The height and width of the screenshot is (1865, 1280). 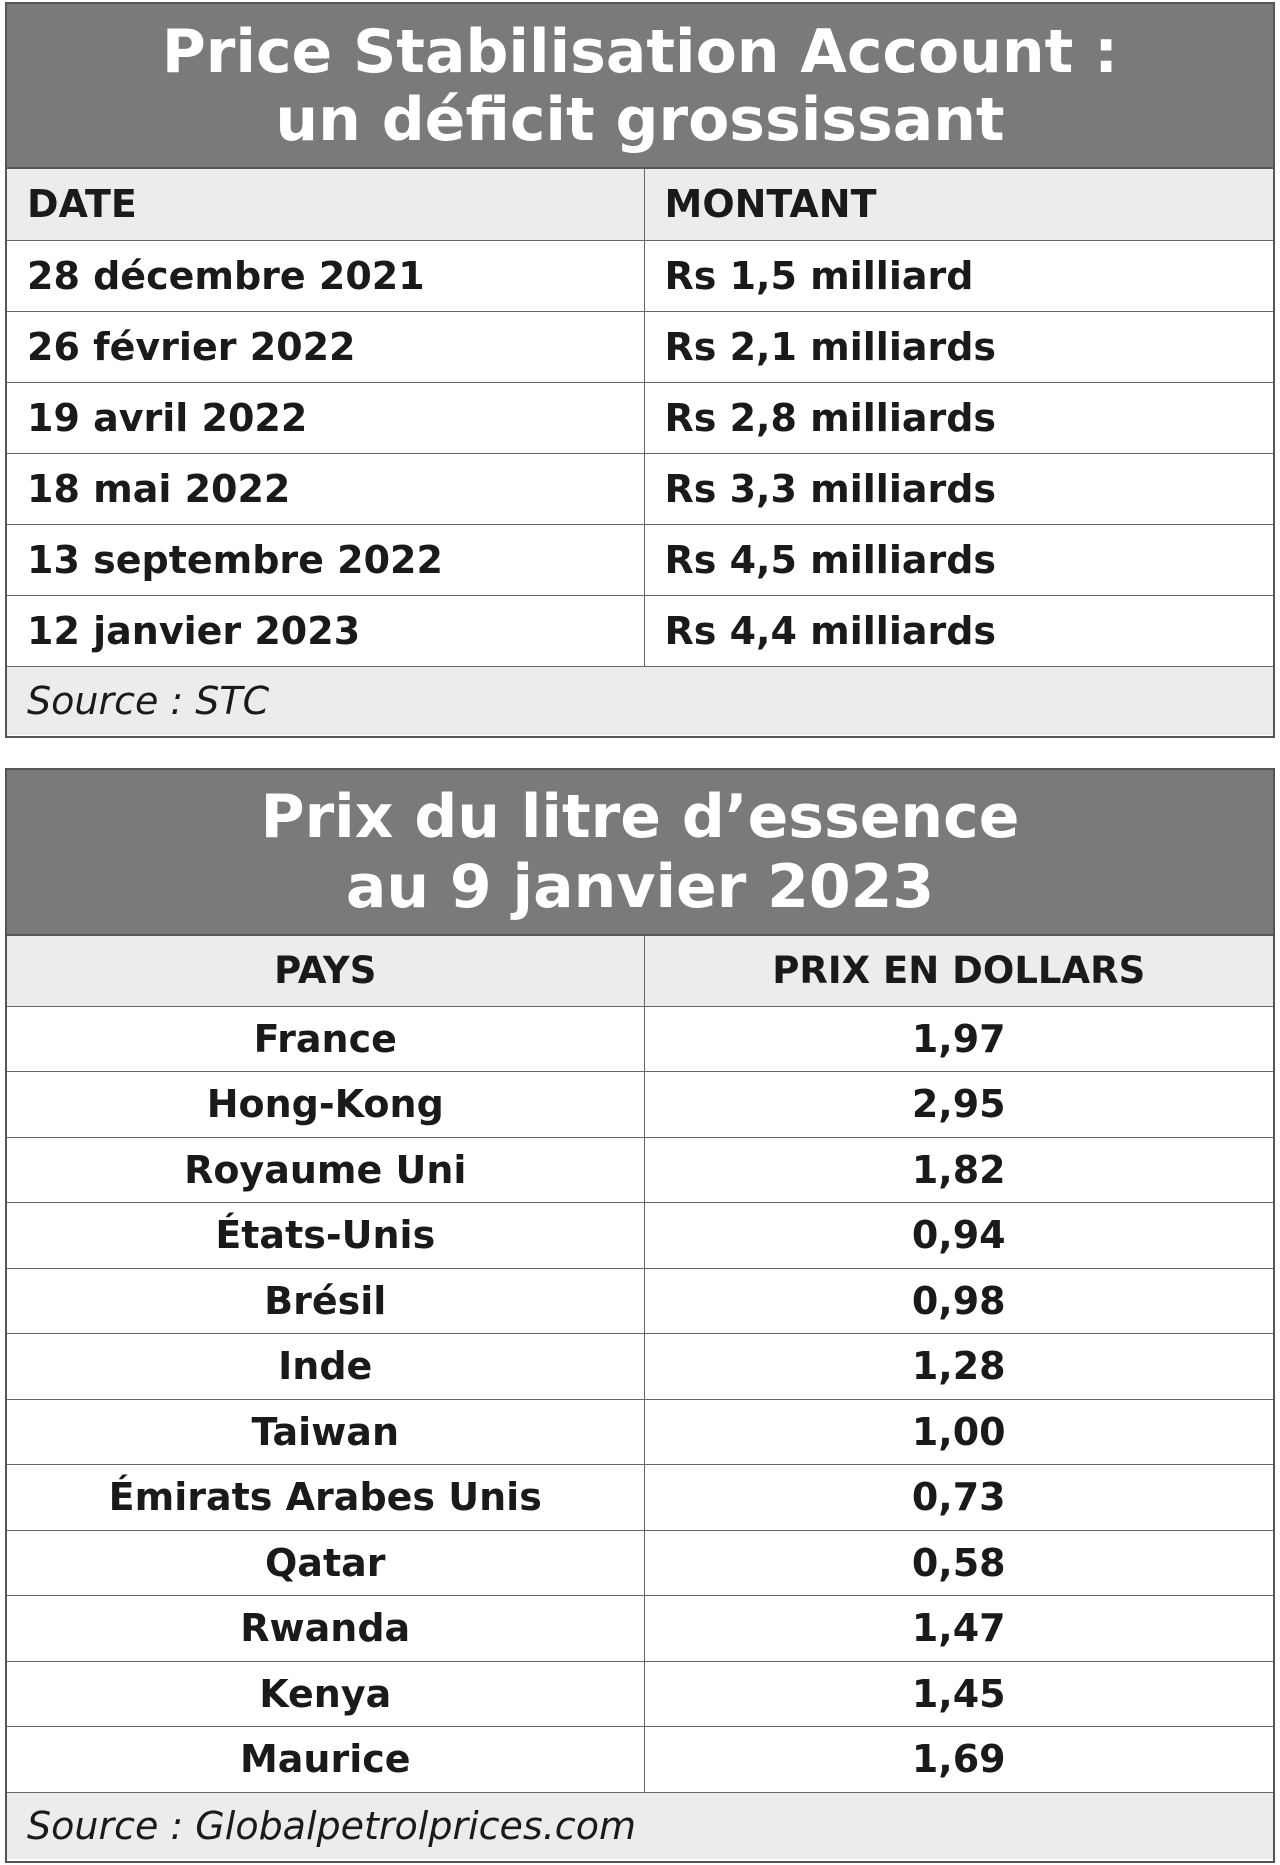 I want to click on table-row: Émirats Arabes Unis 0,73, so click(x=640, y=1497).